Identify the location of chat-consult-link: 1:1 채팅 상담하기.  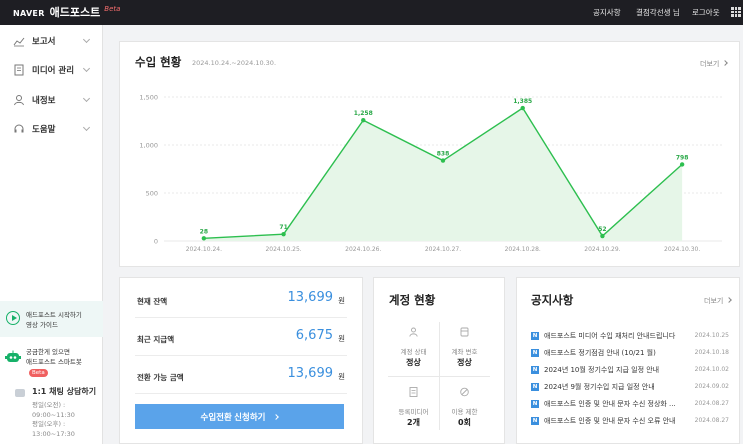
(64, 391).